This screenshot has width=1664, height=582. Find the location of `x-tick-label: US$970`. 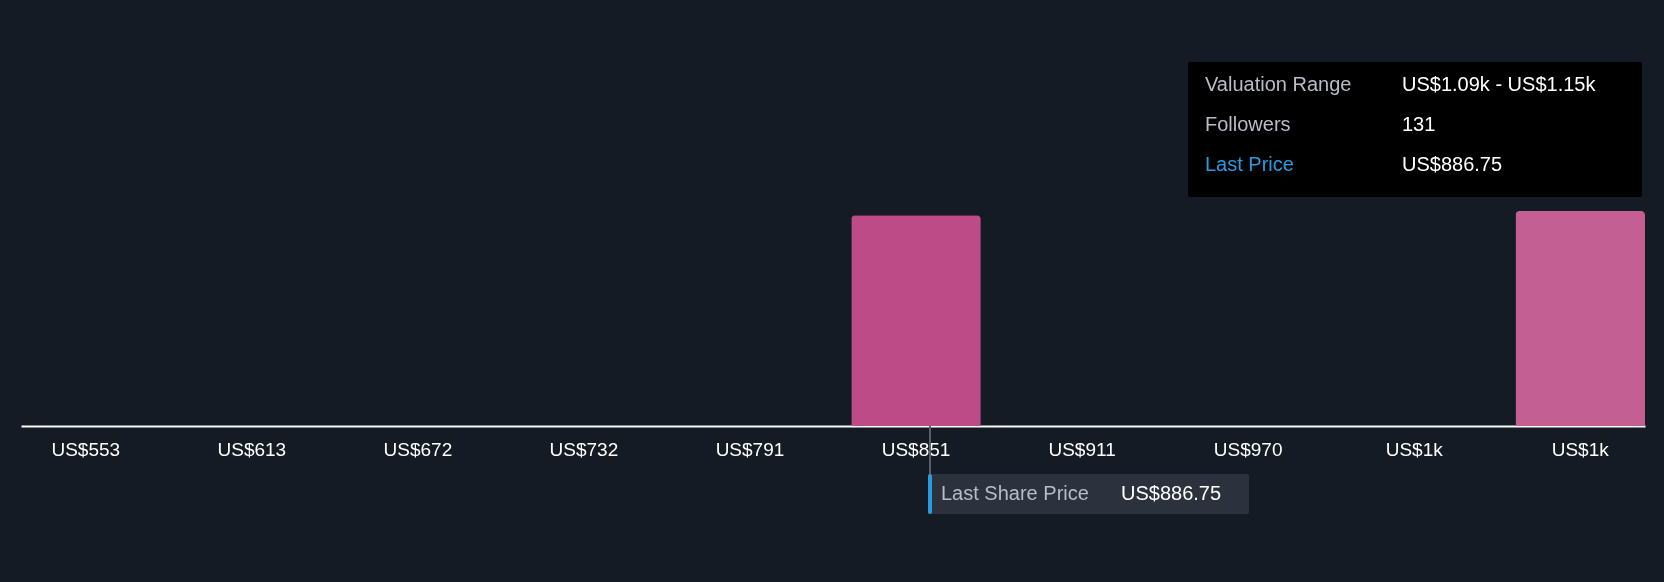

x-tick-label: US$970 is located at coordinates (1248, 449).